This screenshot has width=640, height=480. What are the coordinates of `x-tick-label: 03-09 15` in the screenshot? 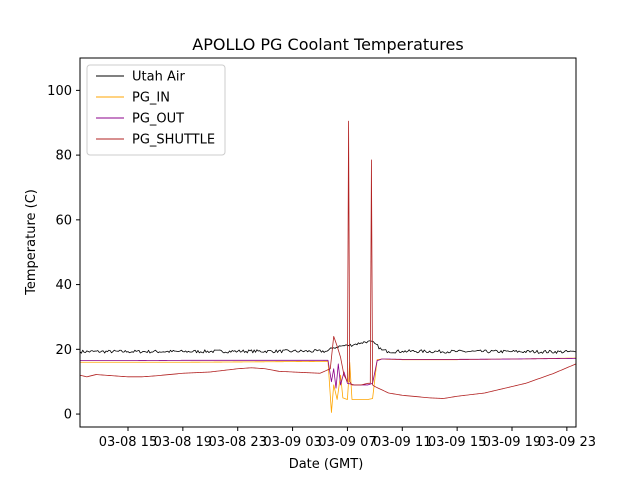 It's located at (457, 442).